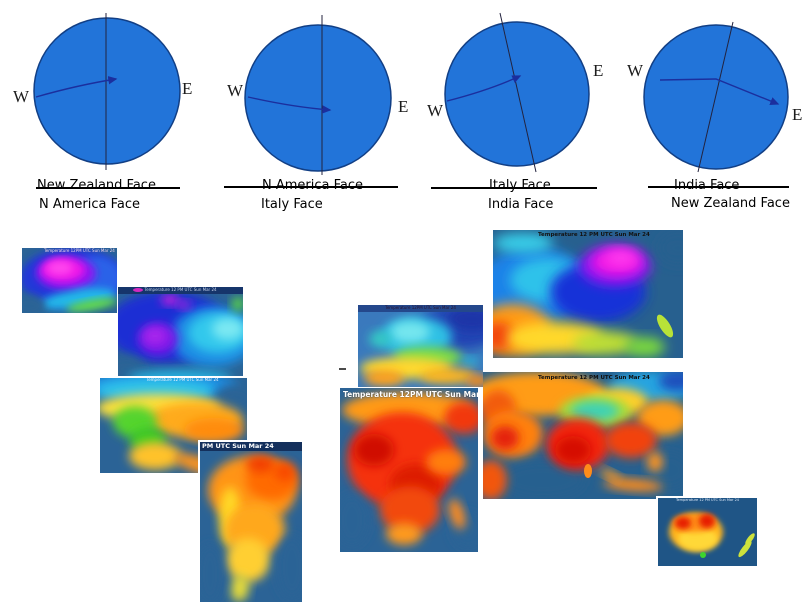  I want to click on map-tile-canada: Temperature 12 PM UTC Sun Mar 24, so click(180, 334).